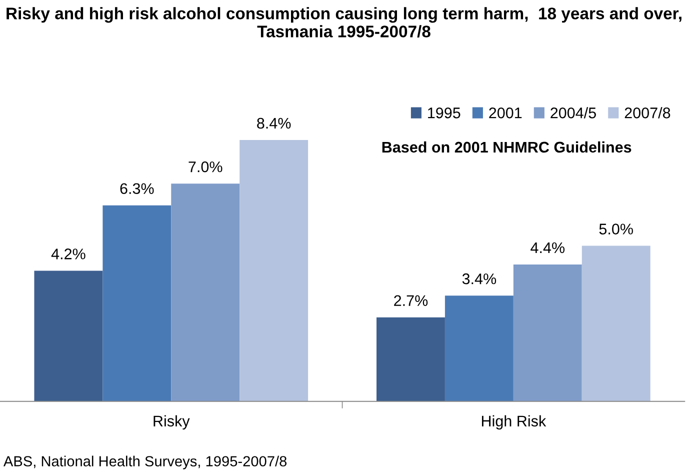  I want to click on x-tick-label: High Risk, so click(514, 422).